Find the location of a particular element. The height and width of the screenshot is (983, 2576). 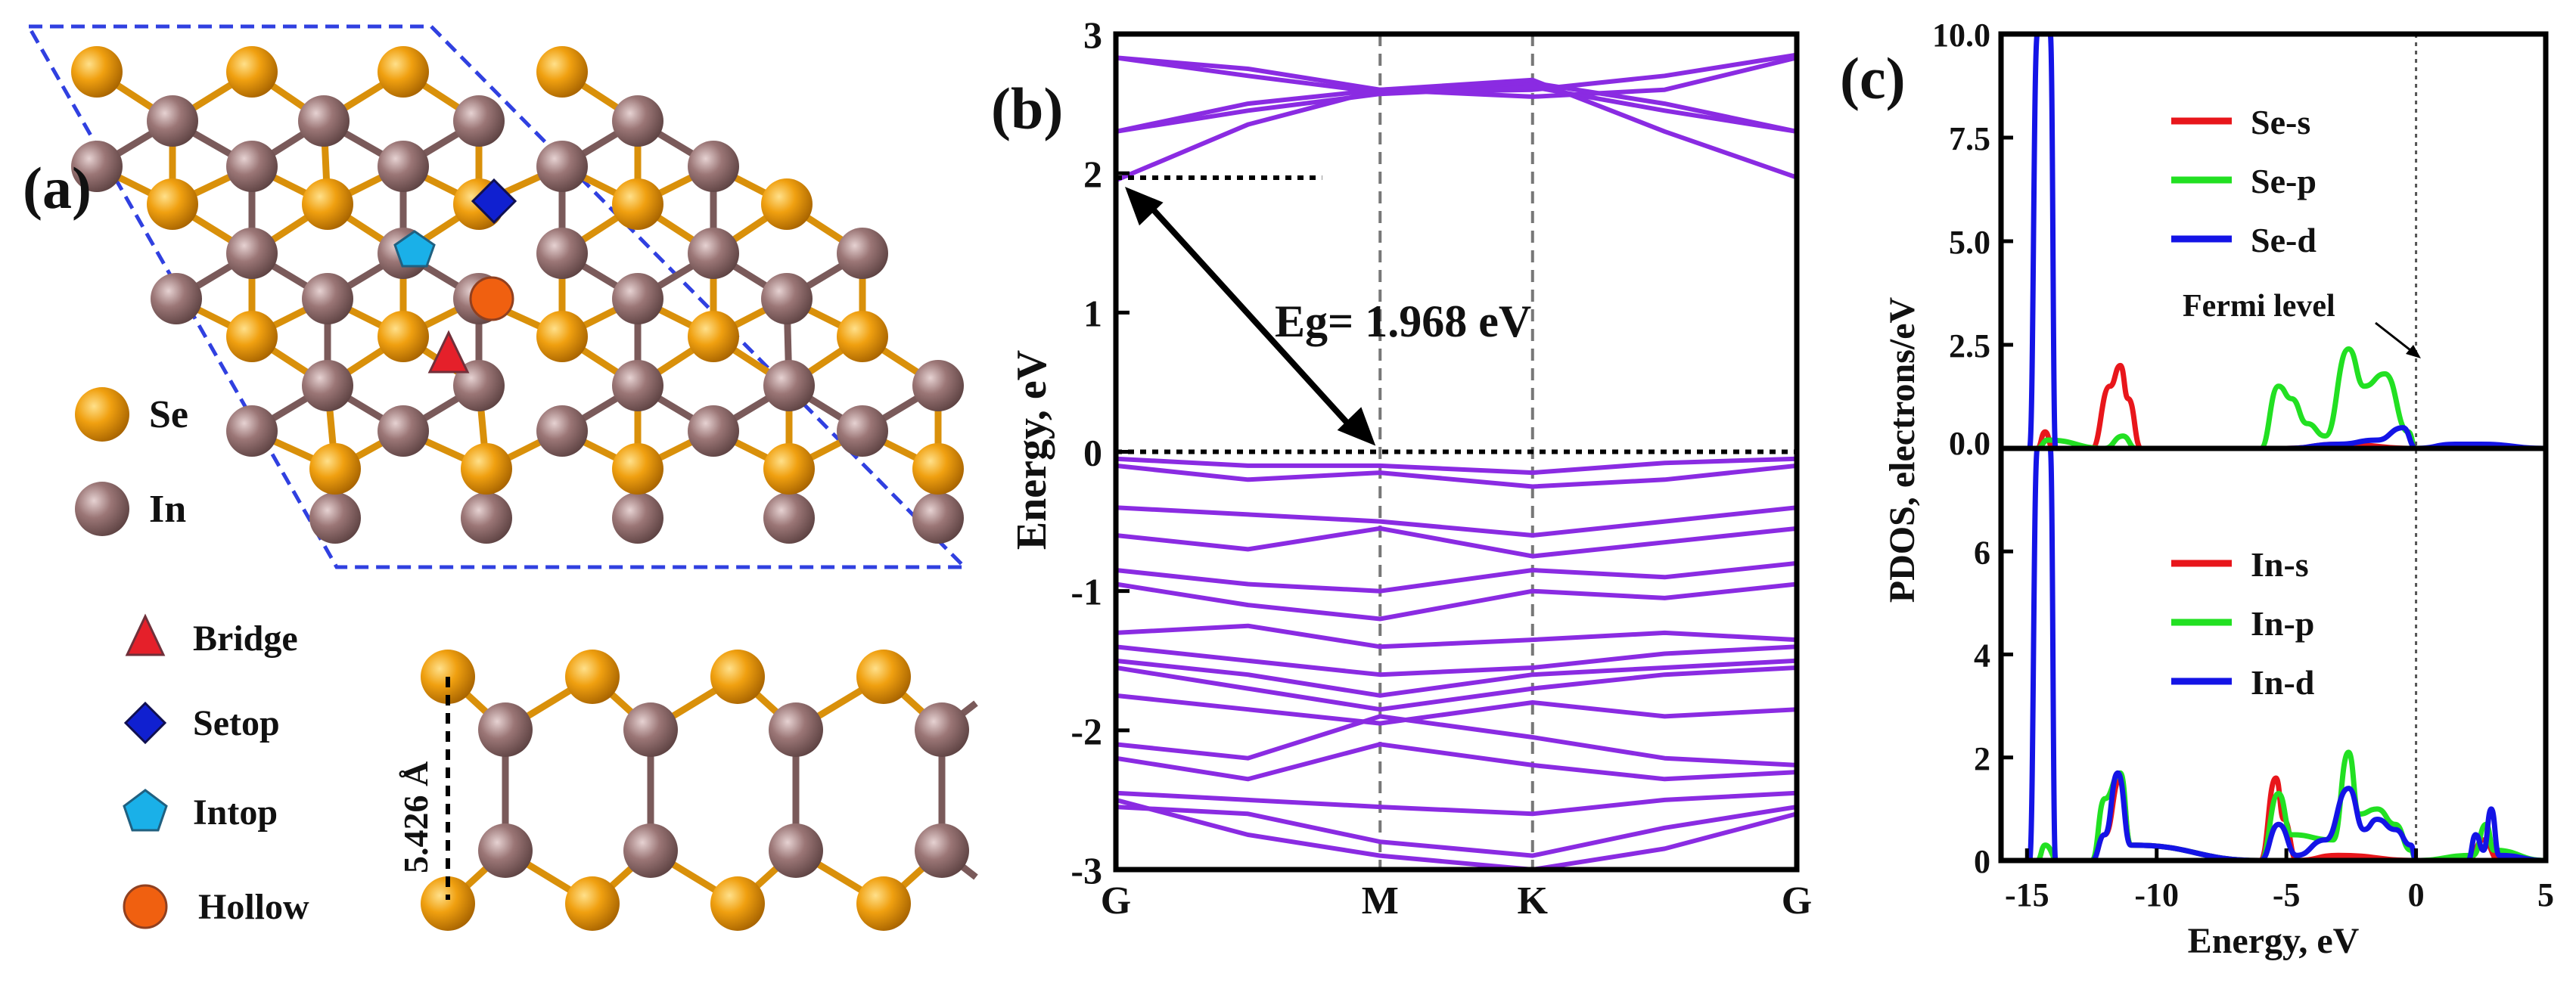

side-view-structure is located at coordinates (699, 790).